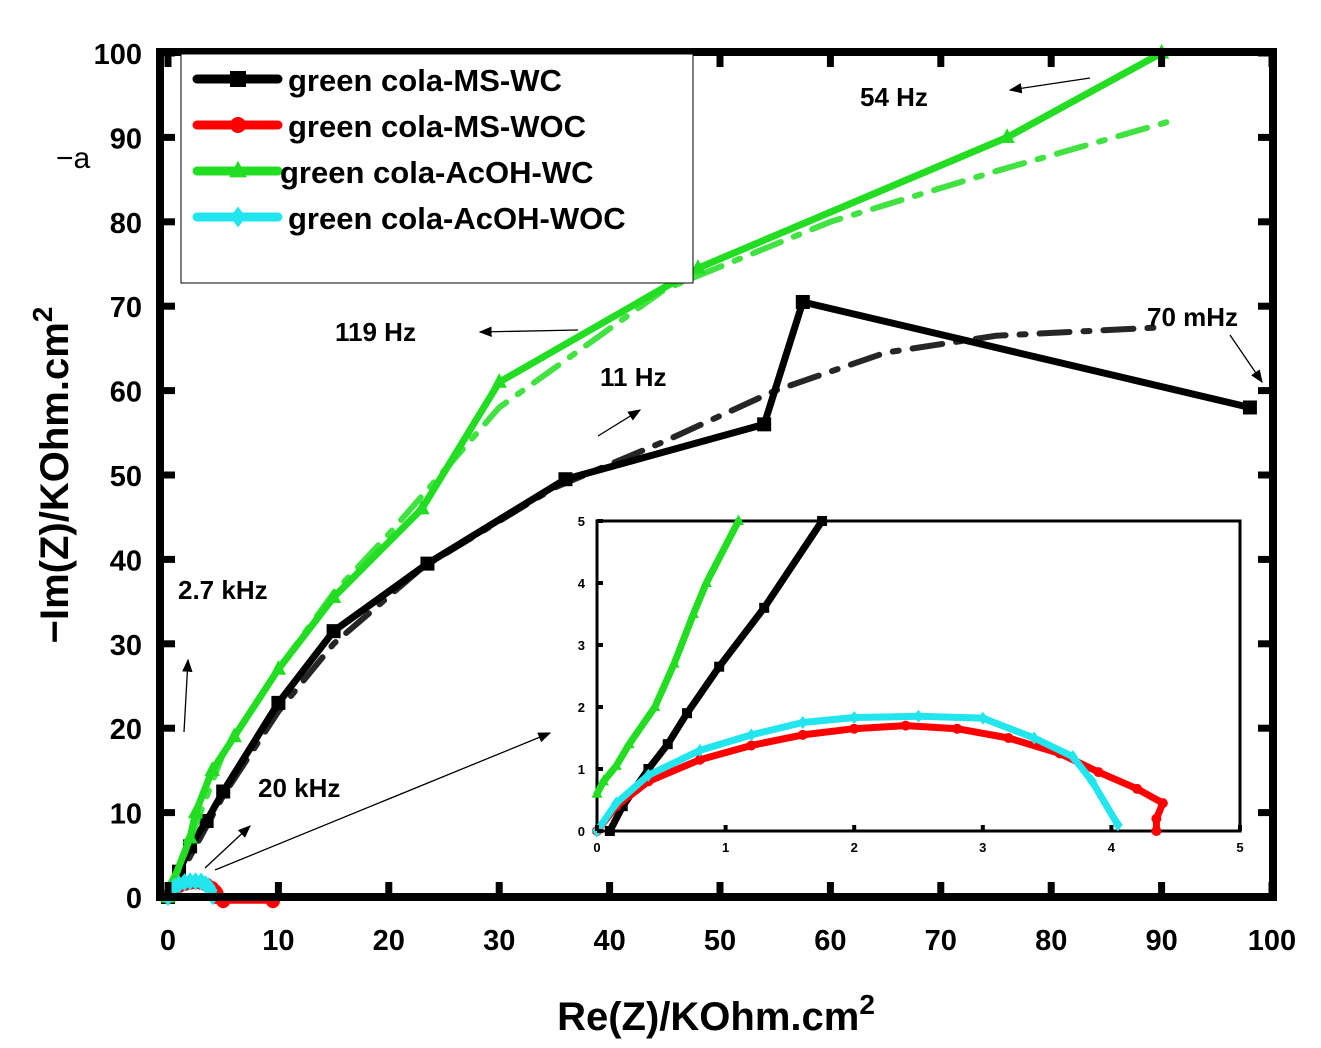 The image size is (1321, 1048). Describe the element at coordinates (918, 676) in the screenshot. I see `inset-frame` at that location.